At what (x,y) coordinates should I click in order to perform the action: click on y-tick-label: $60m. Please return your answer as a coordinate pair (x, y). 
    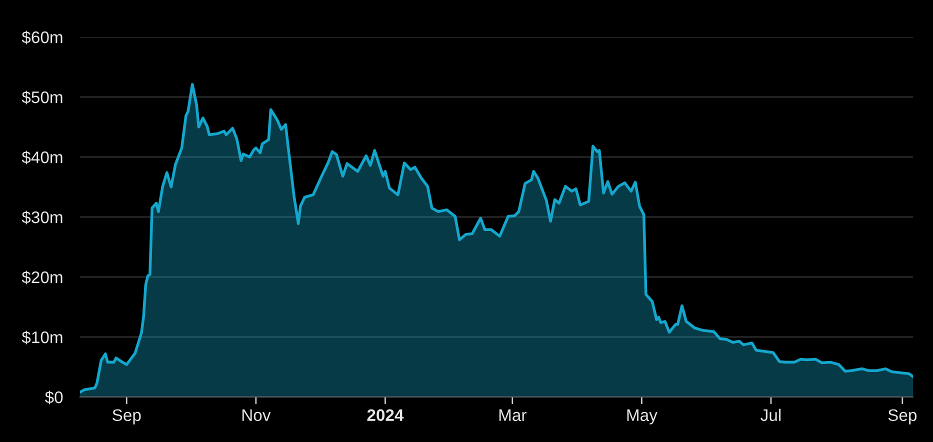
    Looking at the image, I should click on (42, 37).